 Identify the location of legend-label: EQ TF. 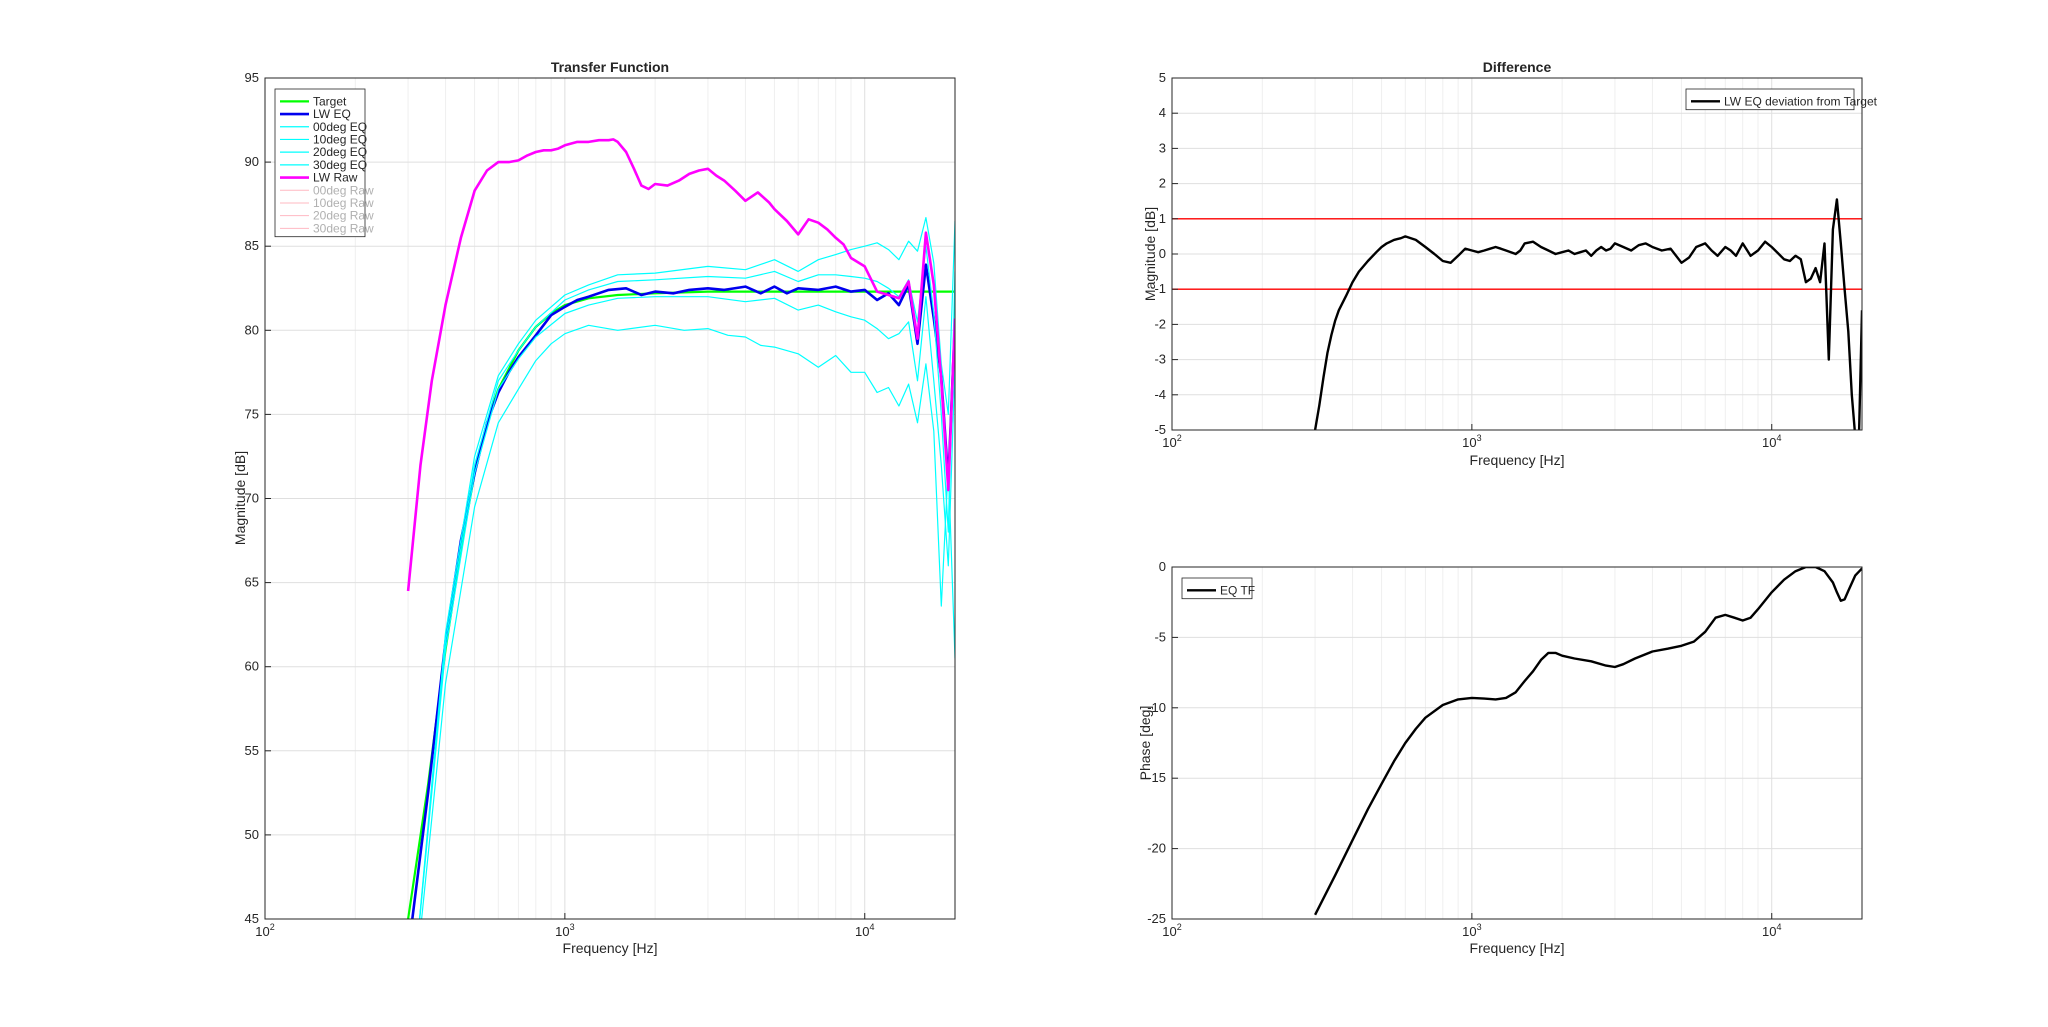
(1237, 590).